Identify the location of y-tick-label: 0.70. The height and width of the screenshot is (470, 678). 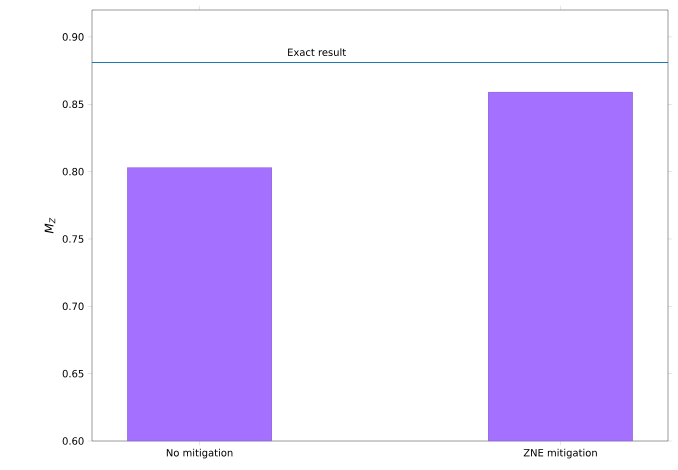
(73, 306).